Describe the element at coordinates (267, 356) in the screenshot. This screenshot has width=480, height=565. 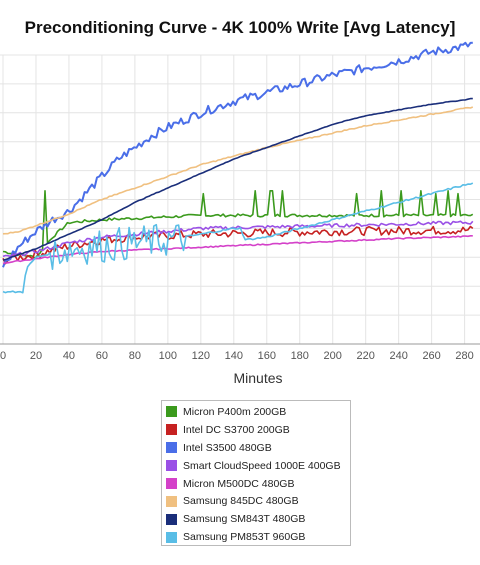
I see `x-tick-label-8: 160` at that location.